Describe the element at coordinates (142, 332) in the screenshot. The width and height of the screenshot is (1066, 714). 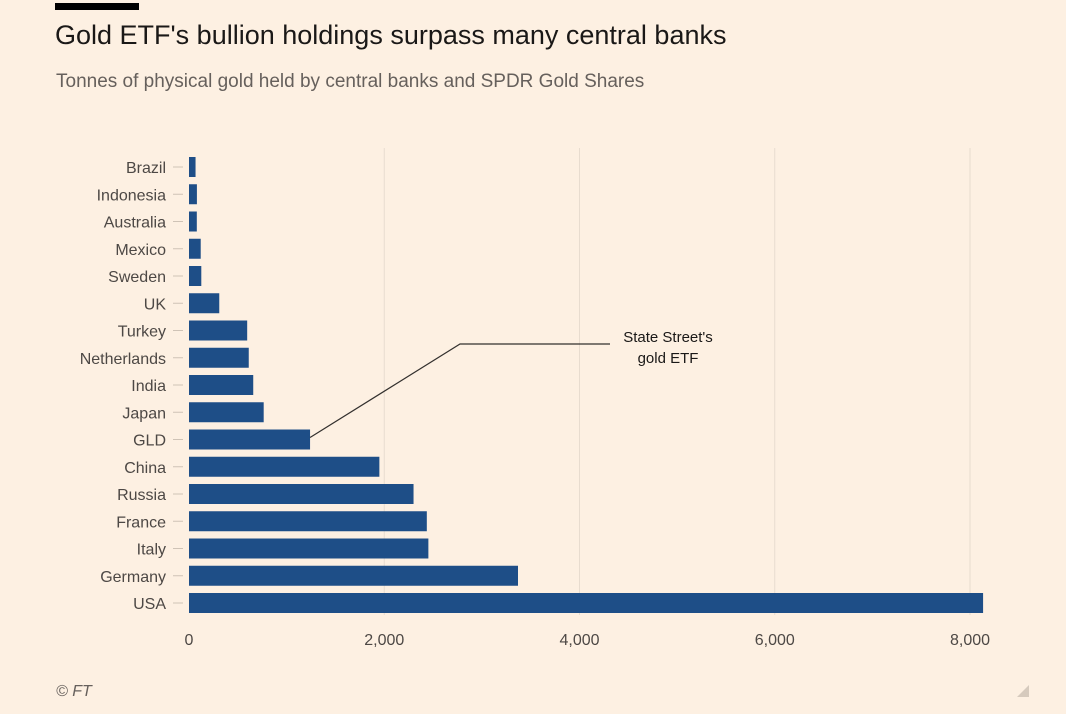
I see `category-label-turkey: Turkey` at that location.